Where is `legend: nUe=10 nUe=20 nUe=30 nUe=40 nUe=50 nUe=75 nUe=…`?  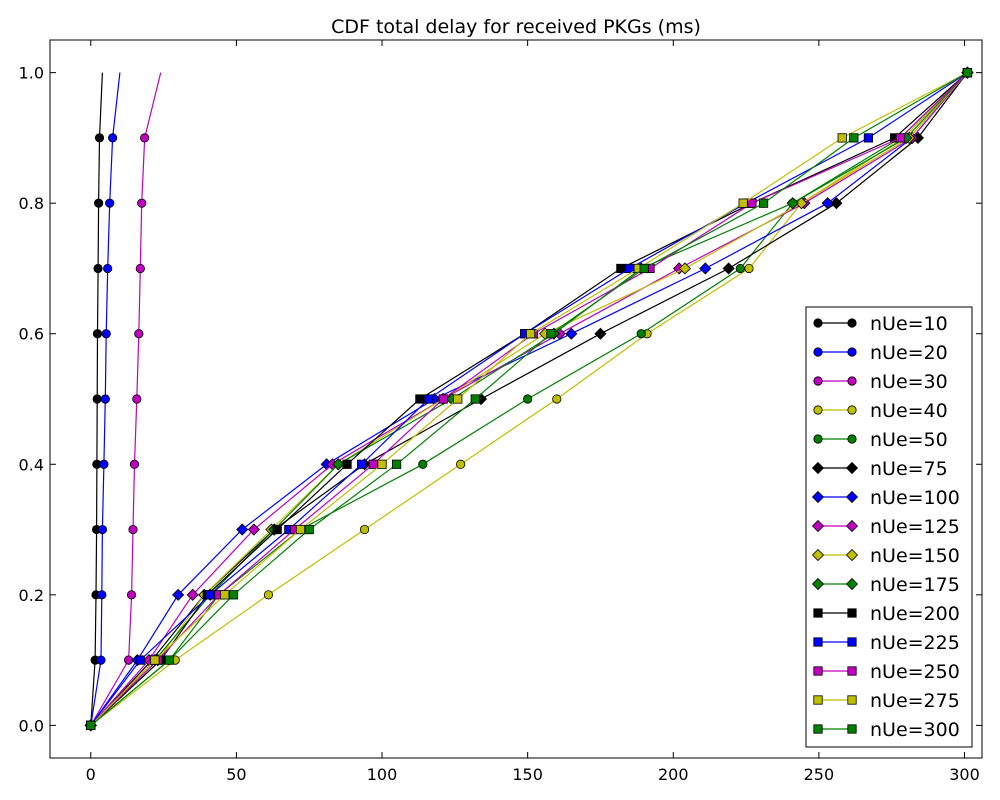 legend: nUe=10 nUe=20 nUe=30 nUe=40 nUe=50 nUe=75 nUe=… is located at coordinates (889, 527).